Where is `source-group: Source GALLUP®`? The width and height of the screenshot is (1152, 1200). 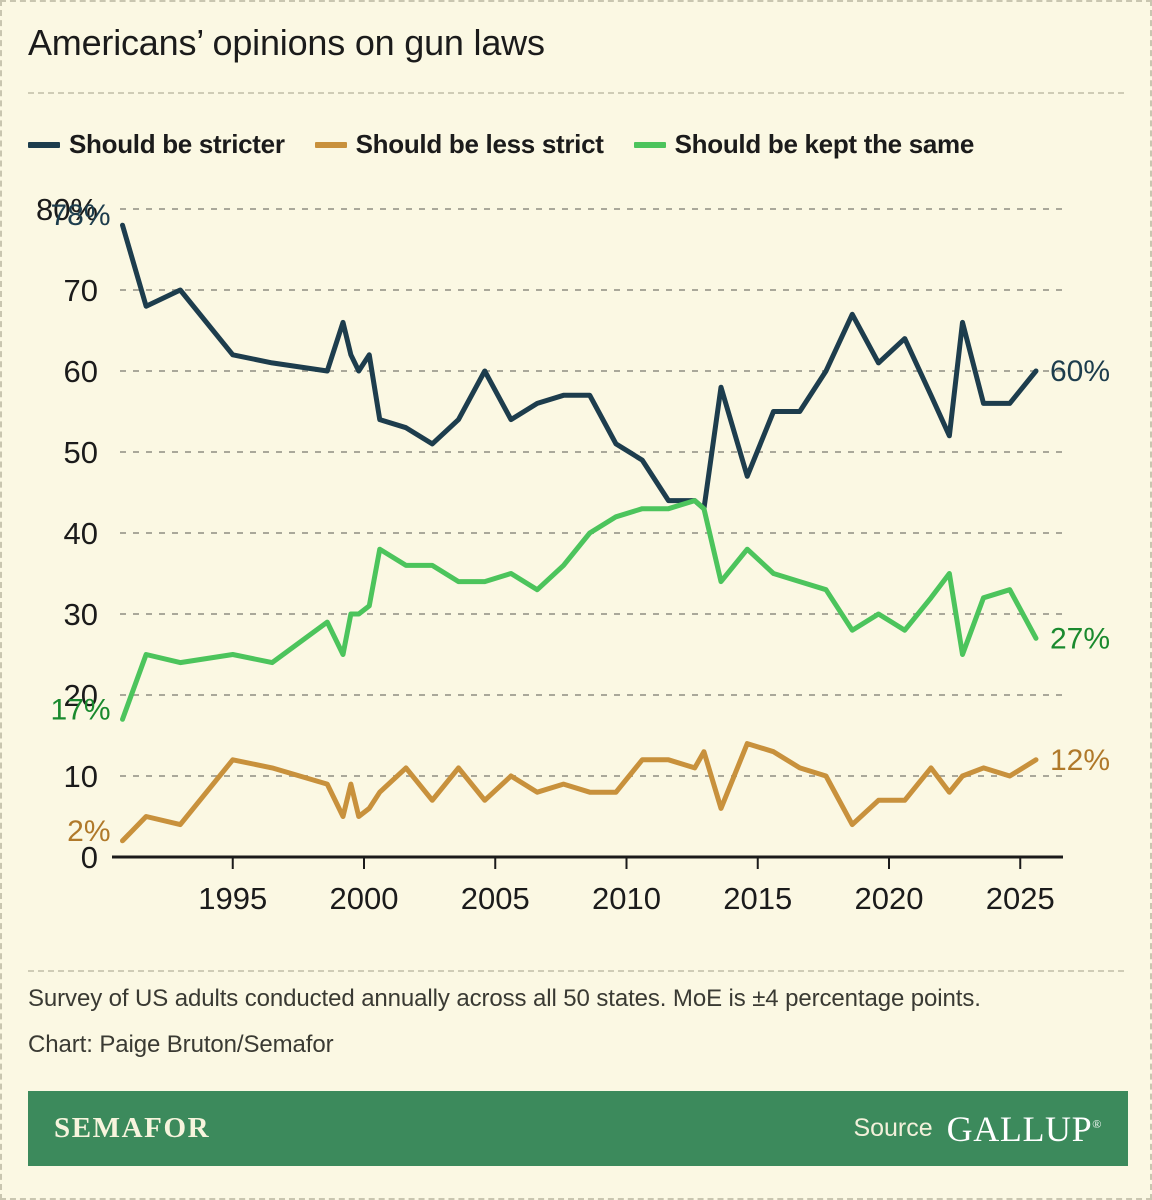 source-group: Source GALLUP® is located at coordinates (977, 1129).